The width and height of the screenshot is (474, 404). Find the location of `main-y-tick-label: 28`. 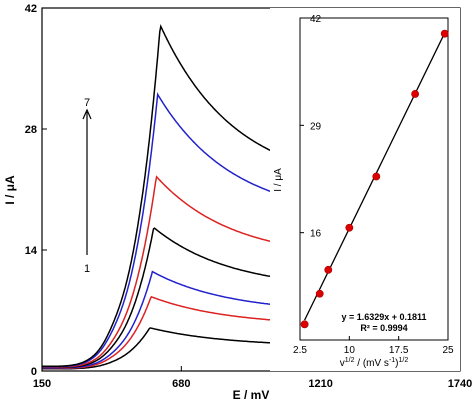

main-y-tick-label: 28 is located at coordinates (31, 130).